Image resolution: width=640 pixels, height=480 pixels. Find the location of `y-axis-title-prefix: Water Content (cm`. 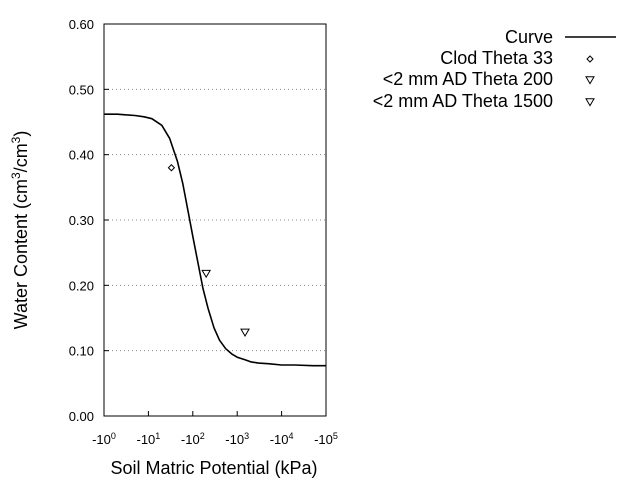

y-axis-title-prefix: Water Content (cm is located at coordinates (21, 254).